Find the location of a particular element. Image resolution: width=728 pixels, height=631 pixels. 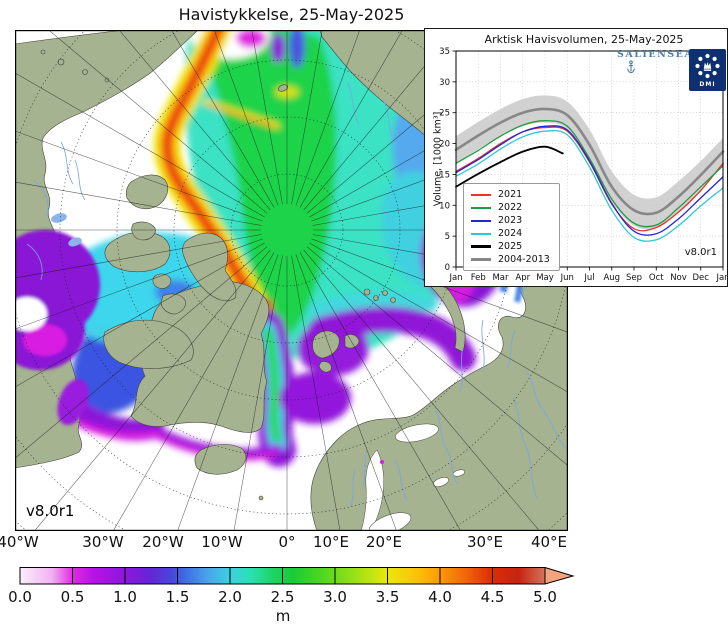

y-tick-label: 15 is located at coordinates (444, 175).